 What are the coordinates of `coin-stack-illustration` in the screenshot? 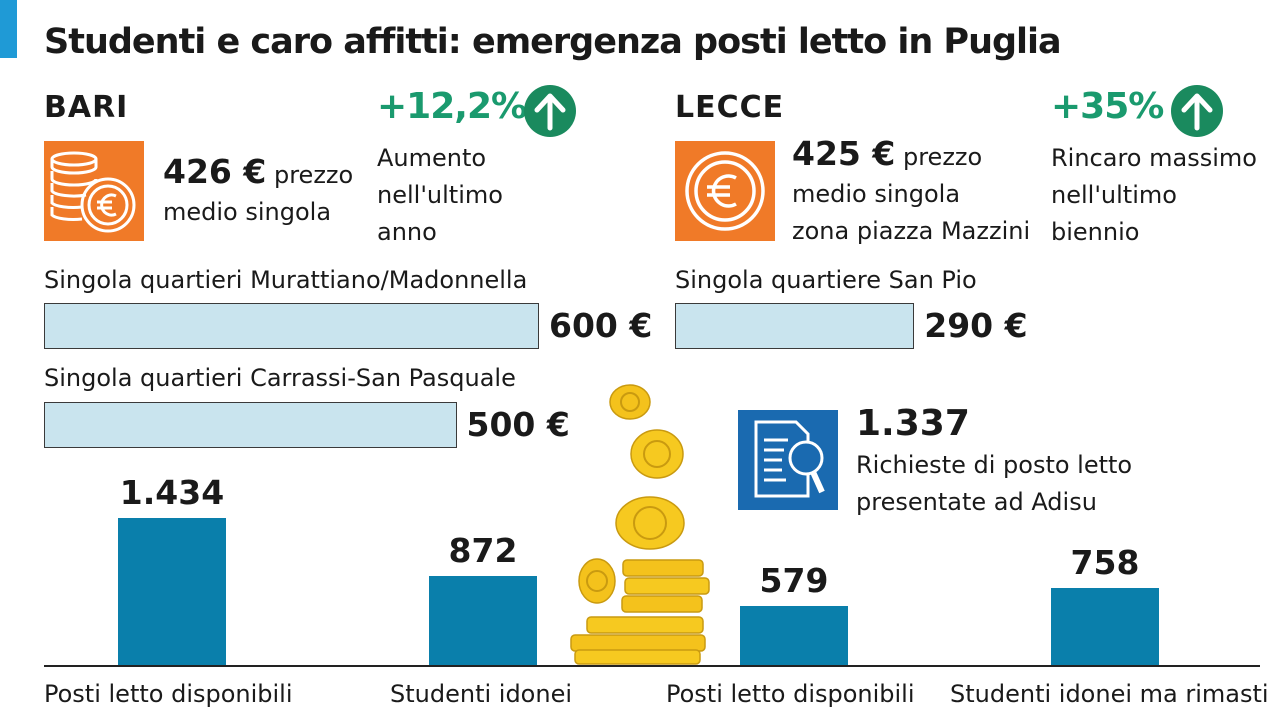 It's located at (640, 522).